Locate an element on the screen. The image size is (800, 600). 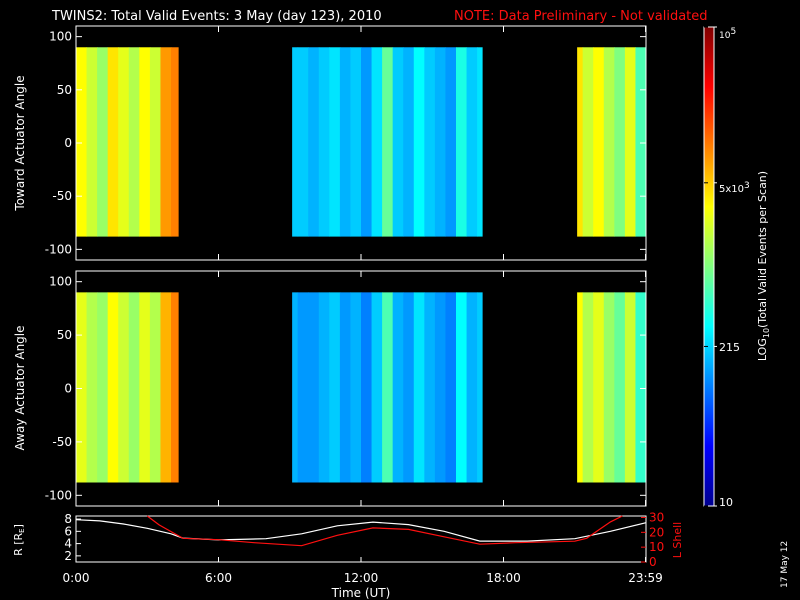
orbit-lines is located at coordinates (361, 531).